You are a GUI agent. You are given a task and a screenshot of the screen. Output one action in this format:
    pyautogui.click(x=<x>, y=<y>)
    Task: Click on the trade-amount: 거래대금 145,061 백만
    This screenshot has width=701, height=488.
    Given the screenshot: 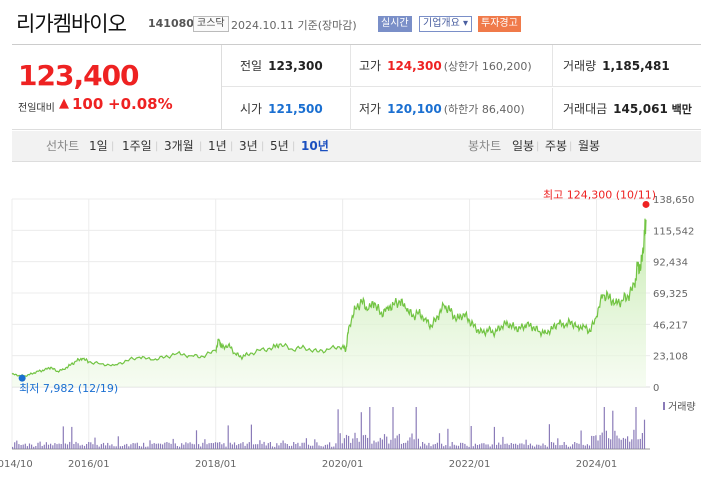 What is the action you would take?
    pyautogui.click(x=626, y=109)
    